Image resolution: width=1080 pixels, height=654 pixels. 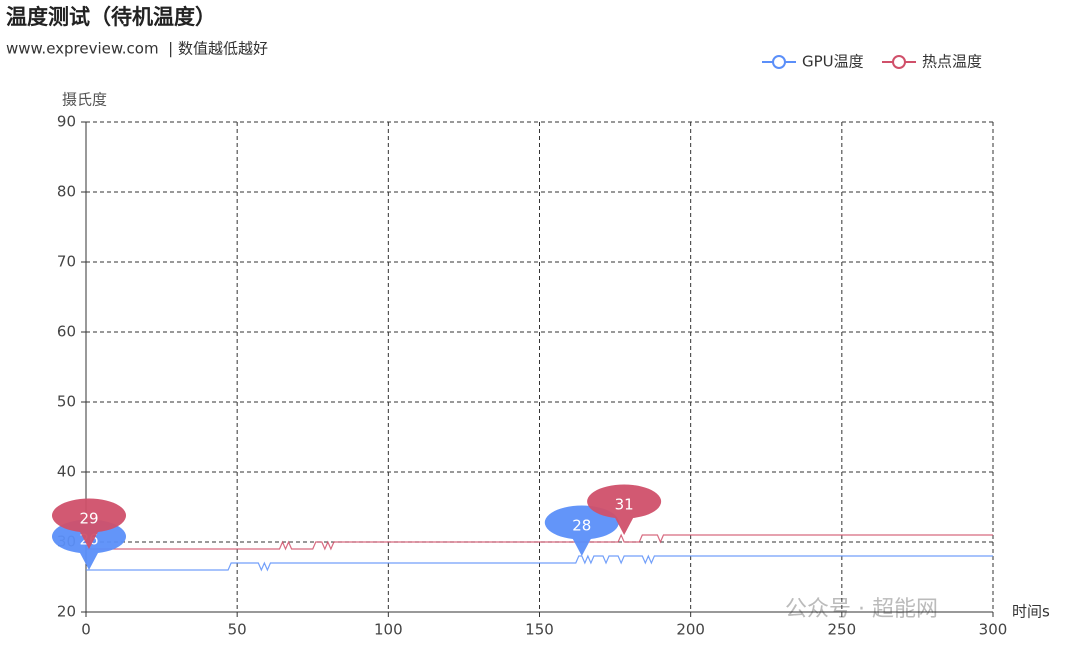 What do you see at coordinates (137, 49) in the screenshot?
I see `chart-subtitle: www.expreview.com | 数值越低越好` at bounding box center [137, 49].